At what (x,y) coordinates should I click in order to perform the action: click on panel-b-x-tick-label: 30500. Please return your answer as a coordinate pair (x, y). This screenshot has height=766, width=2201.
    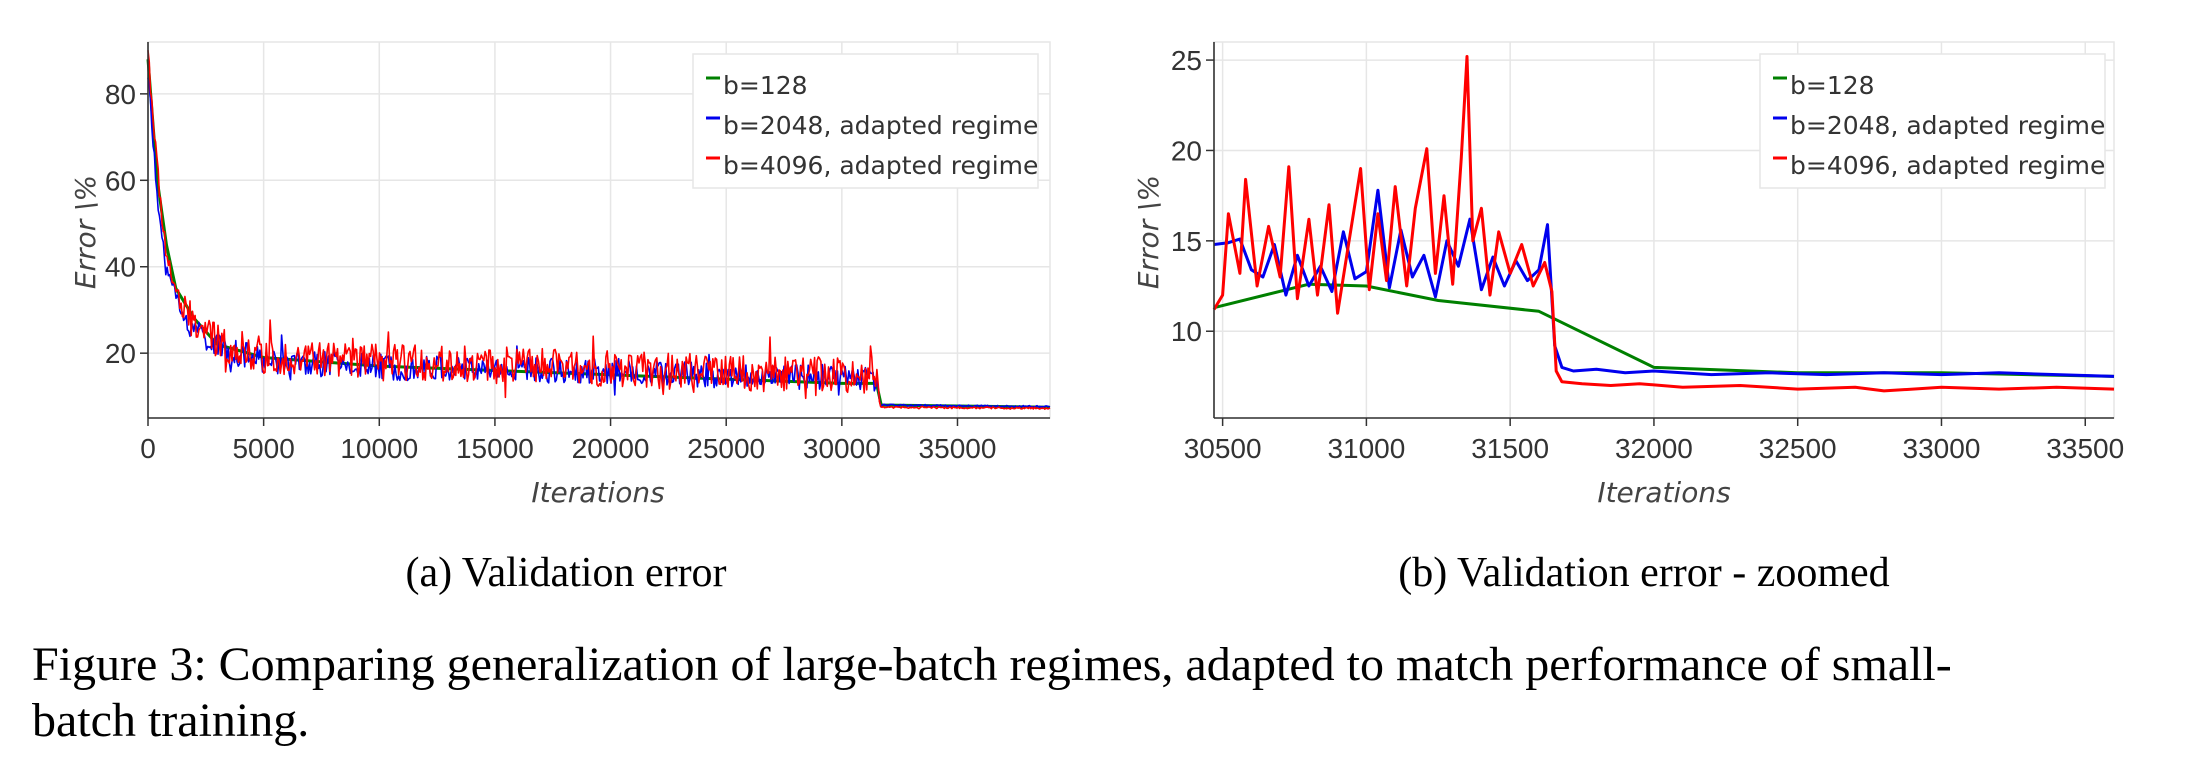
    Looking at the image, I should click on (1223, 448).